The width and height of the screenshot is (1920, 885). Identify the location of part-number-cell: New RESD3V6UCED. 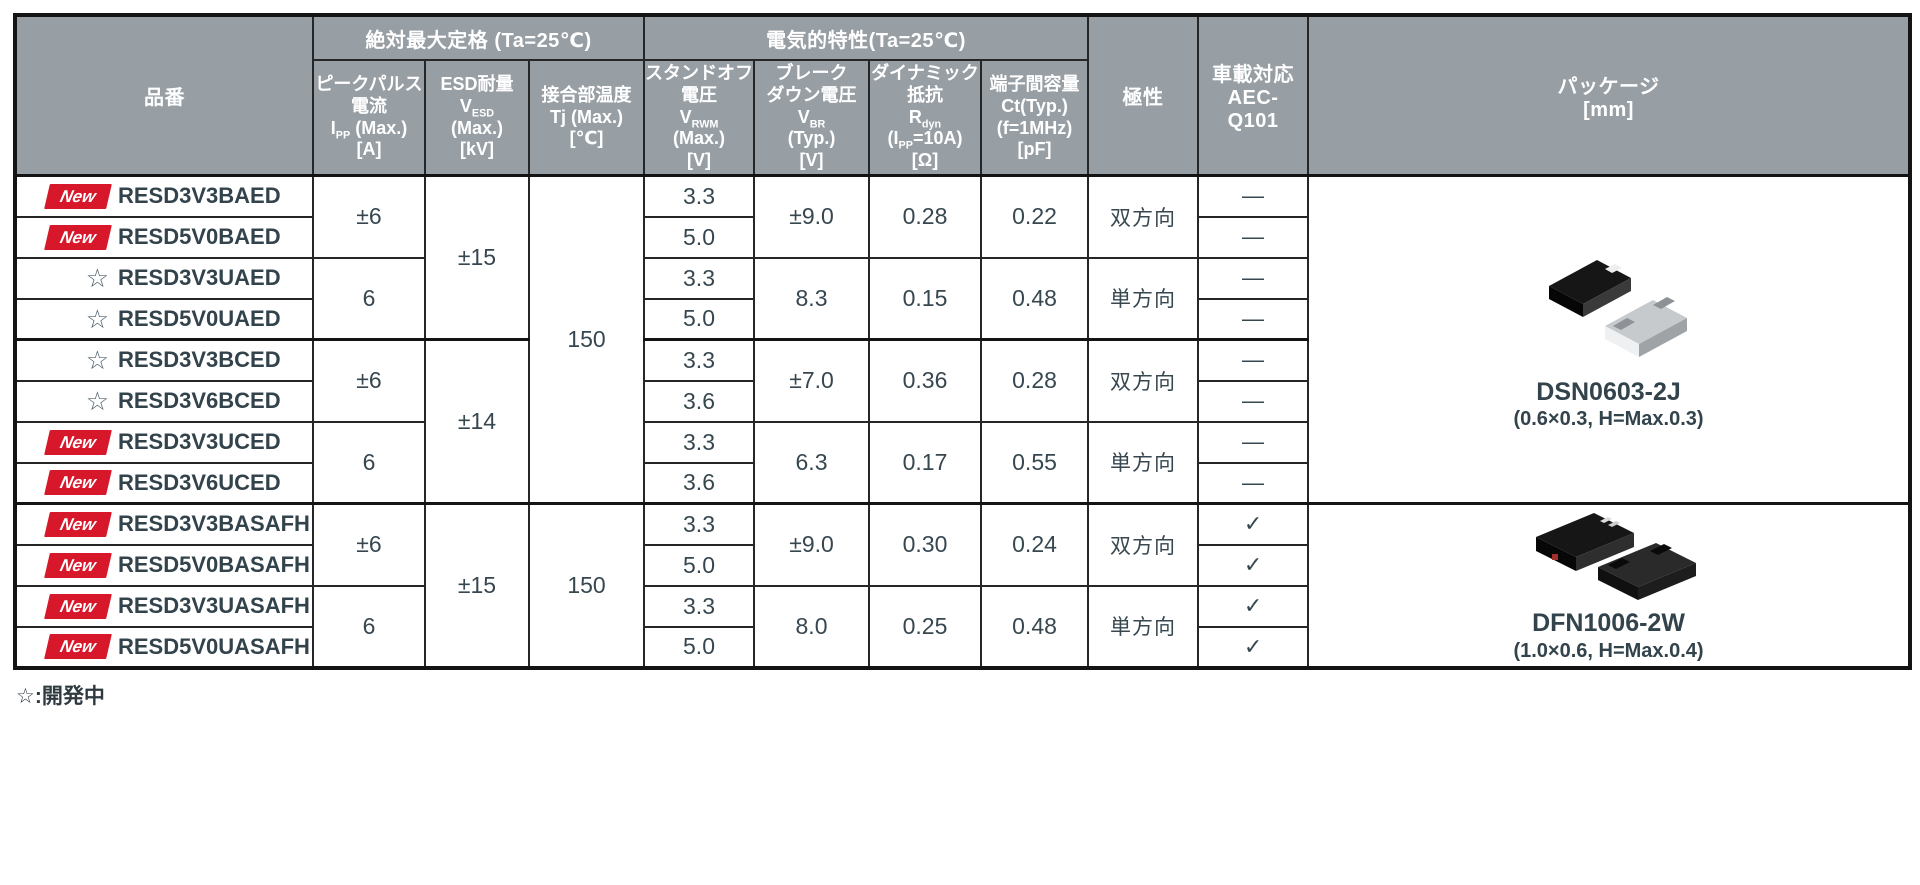
(164, 483).